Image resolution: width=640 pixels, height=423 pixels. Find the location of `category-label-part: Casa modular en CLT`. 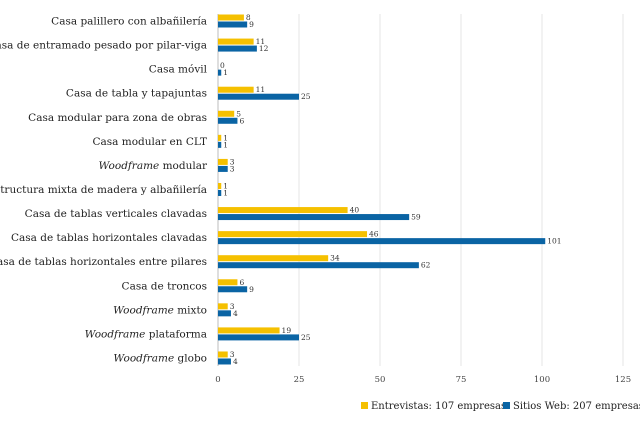

category-label-part: Casa modular en CLT is located at coordinates (150, 142).